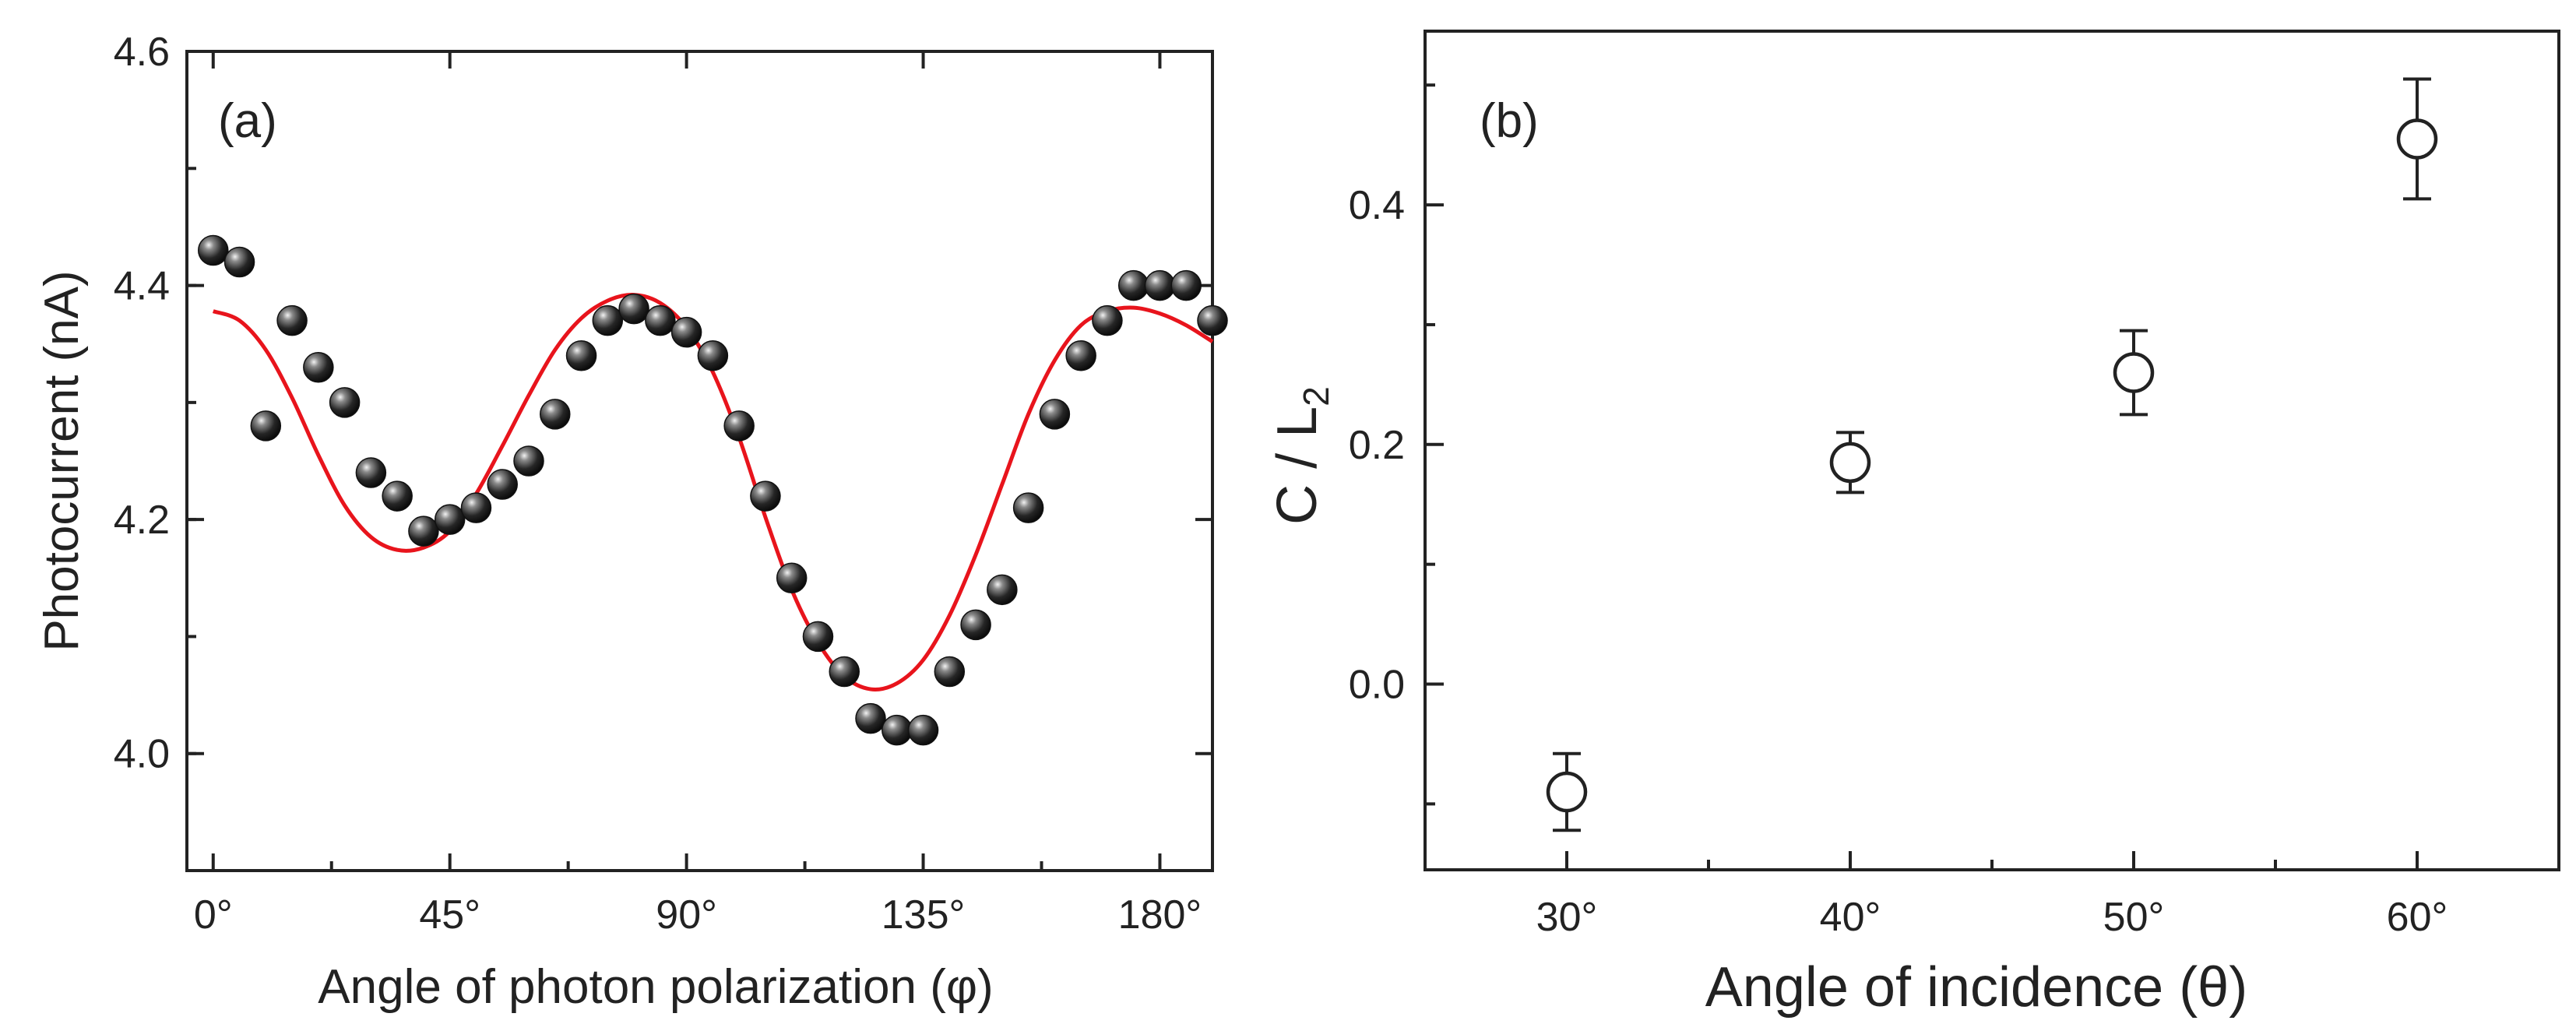  Describe the element at coordinates (1991, 895) in the screenshot. I see `panel-b-x-ticks: 30° 40° 50° 60°` at that location.